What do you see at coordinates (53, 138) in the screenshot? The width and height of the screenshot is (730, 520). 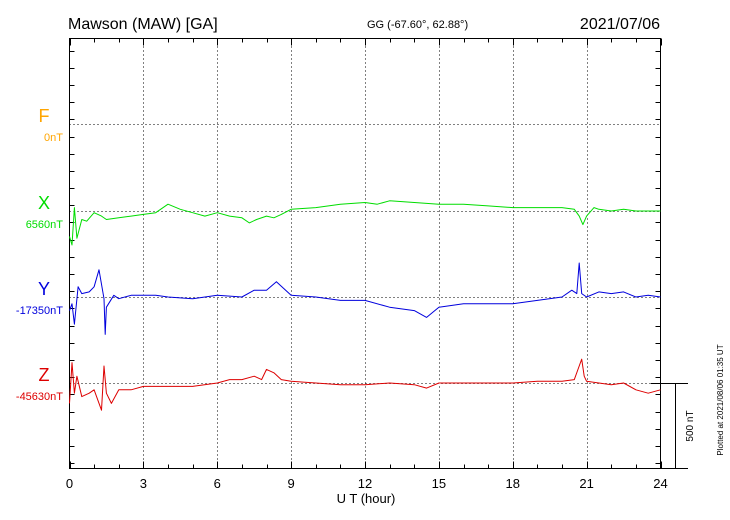 I see `series-baseline-f: 0nT` at bounding box center [53, 138].